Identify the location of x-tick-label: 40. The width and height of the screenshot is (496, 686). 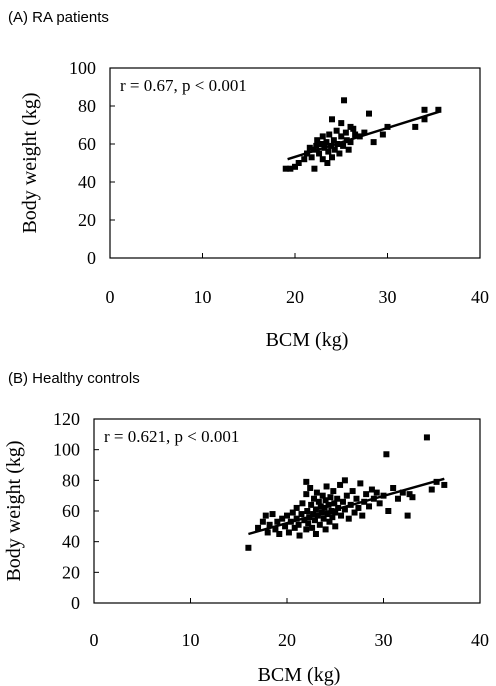
(480, 640).